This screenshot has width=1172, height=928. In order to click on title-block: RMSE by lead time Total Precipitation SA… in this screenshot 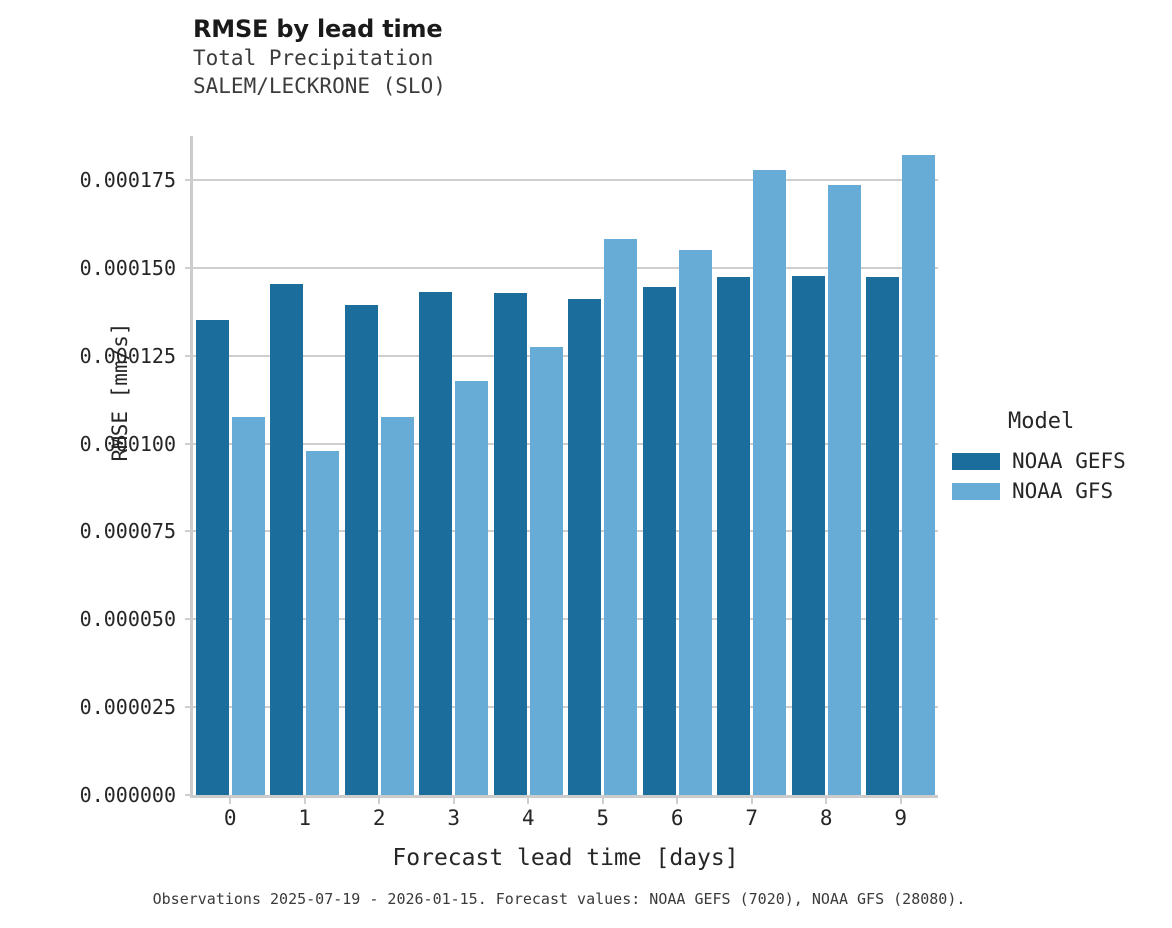, I will do `click(543, 57)`.